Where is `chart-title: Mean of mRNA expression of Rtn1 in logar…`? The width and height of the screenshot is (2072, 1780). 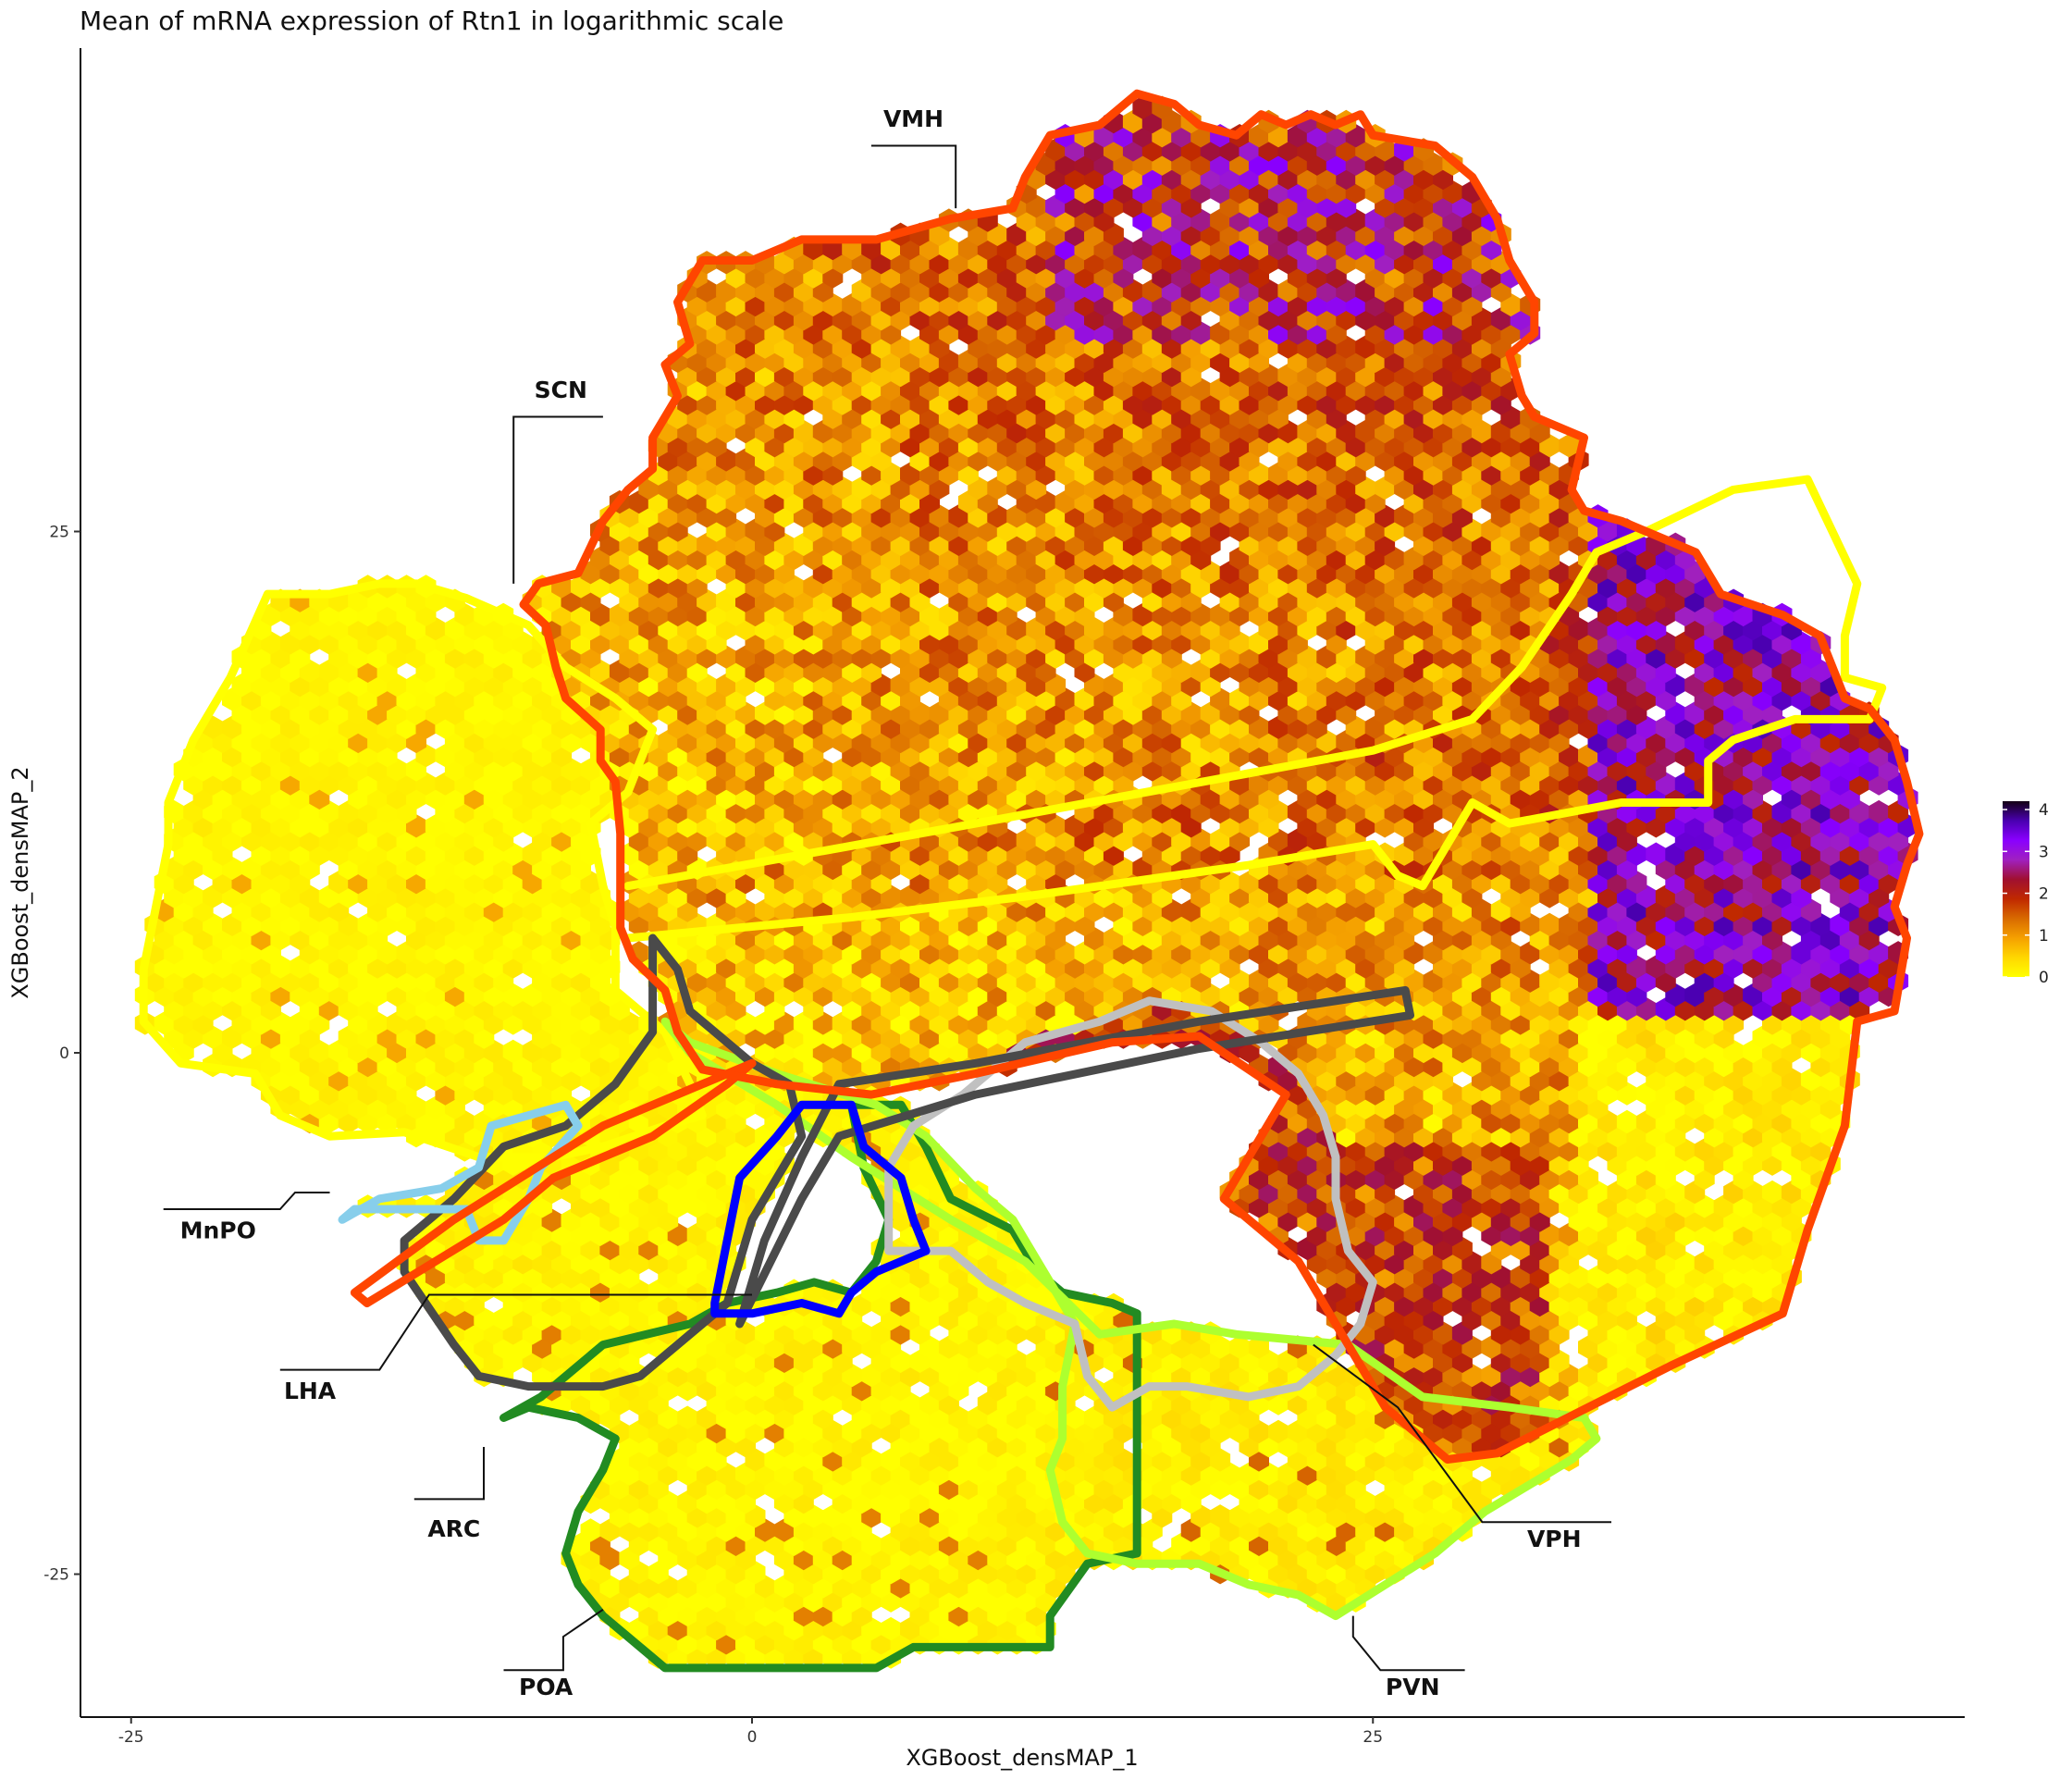
chart-title: Mean of mRNA expression of Rtn1 in logar… is located at coordinates (432, 21).